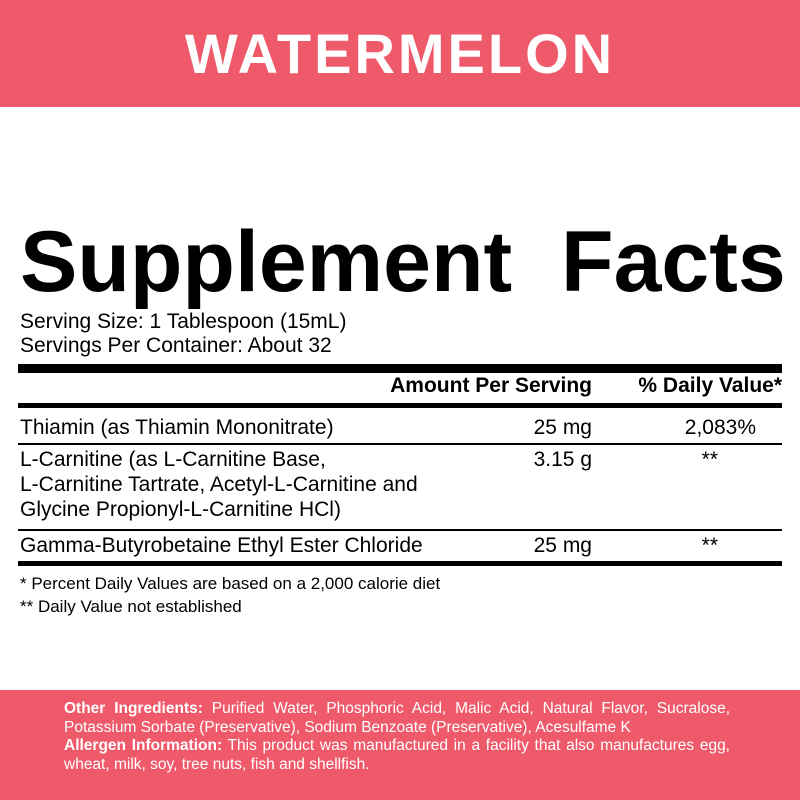 This screenshot has height=800, width=800. What do you see at coordinates (173, 459) in the screenshot?
I see `nutrient-name: L-Carnitine (as L-Carnitine Base,` at bounding box center [173, 459].